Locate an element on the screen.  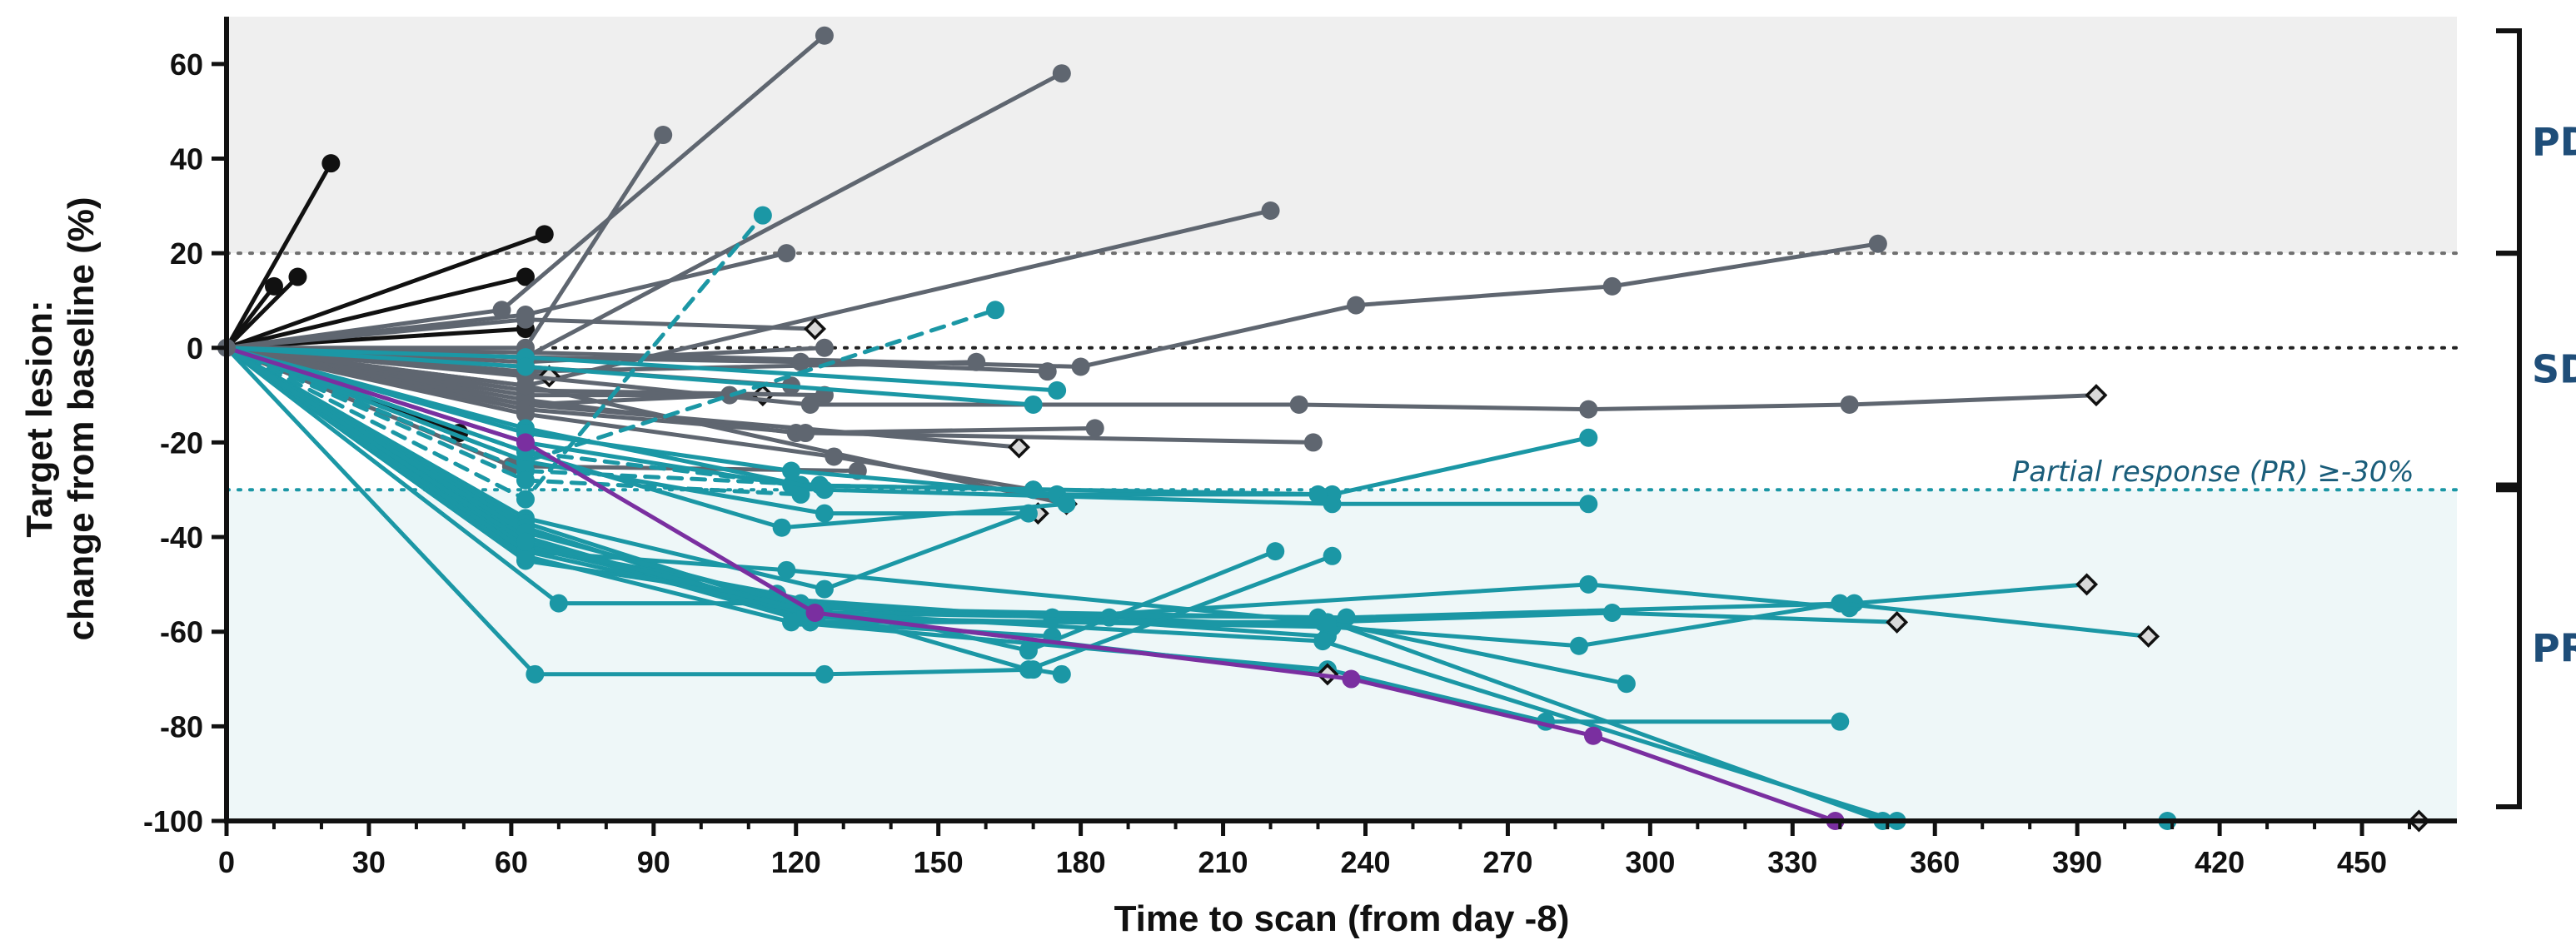
bracket-pd is located at coordinates (2509, 142).